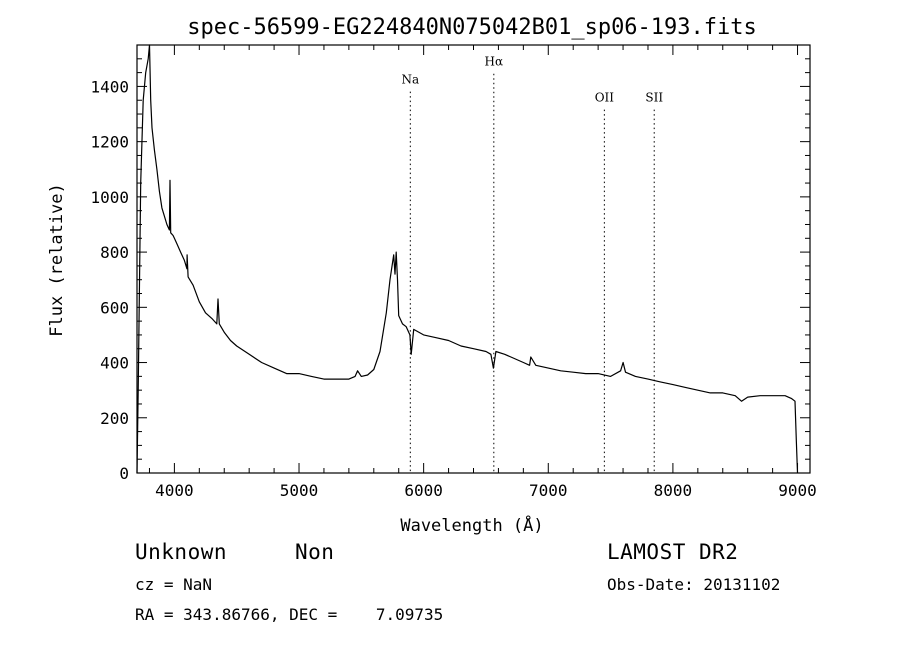  What do you see at coordinates (494, 62) in the screenshot?
I see `spectral-line-label: Hα` at bounding box center [494, 62].